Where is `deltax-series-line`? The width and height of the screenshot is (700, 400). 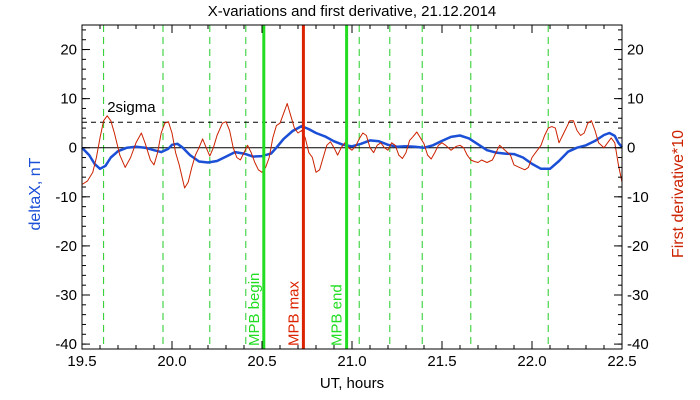
deltax-series-line is located at coordinates (352, 147).